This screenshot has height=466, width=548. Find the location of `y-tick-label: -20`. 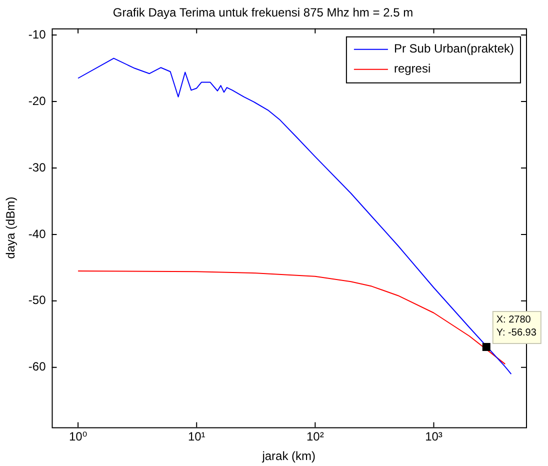

y-tick-label: -20 is located at coordinates (37, 101).